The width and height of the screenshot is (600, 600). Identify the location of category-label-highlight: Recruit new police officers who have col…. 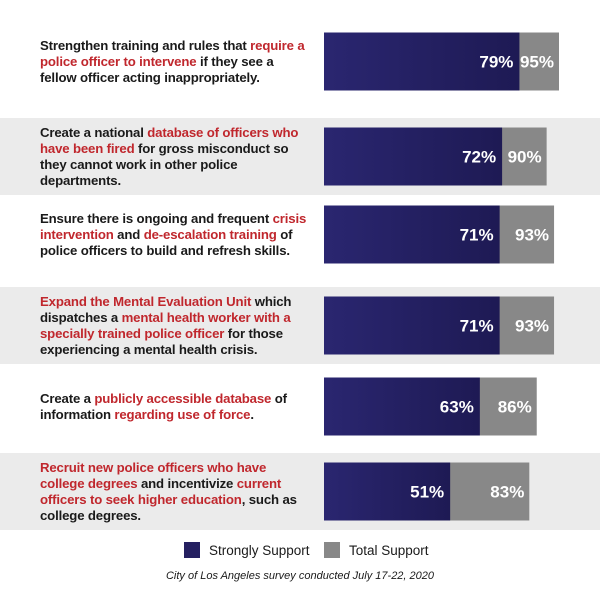
(153, 475).